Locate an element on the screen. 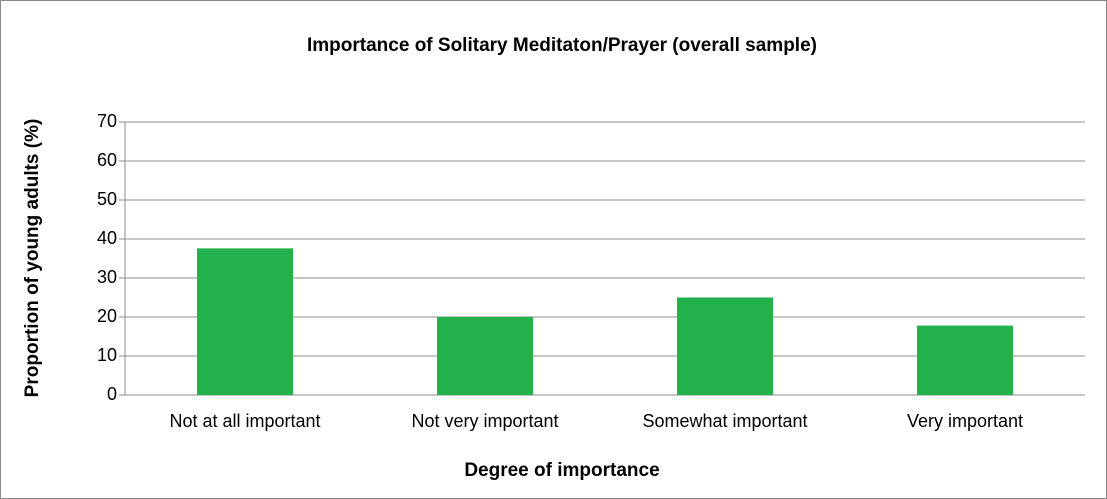 The height and width of the screenshot is (499, 1107). y-tick-label: 20 is located at coordinates (107, 316).